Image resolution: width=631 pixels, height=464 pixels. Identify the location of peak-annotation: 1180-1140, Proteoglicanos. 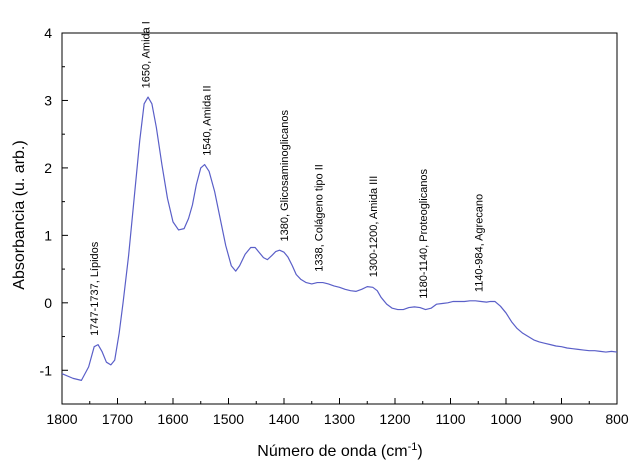
(424, 233).